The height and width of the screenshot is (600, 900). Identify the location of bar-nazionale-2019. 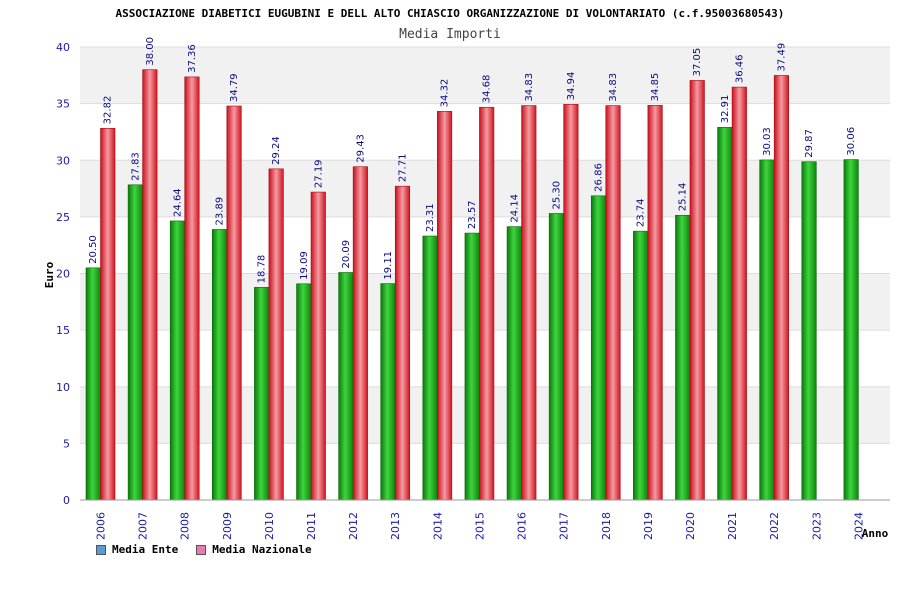
(655, 303).